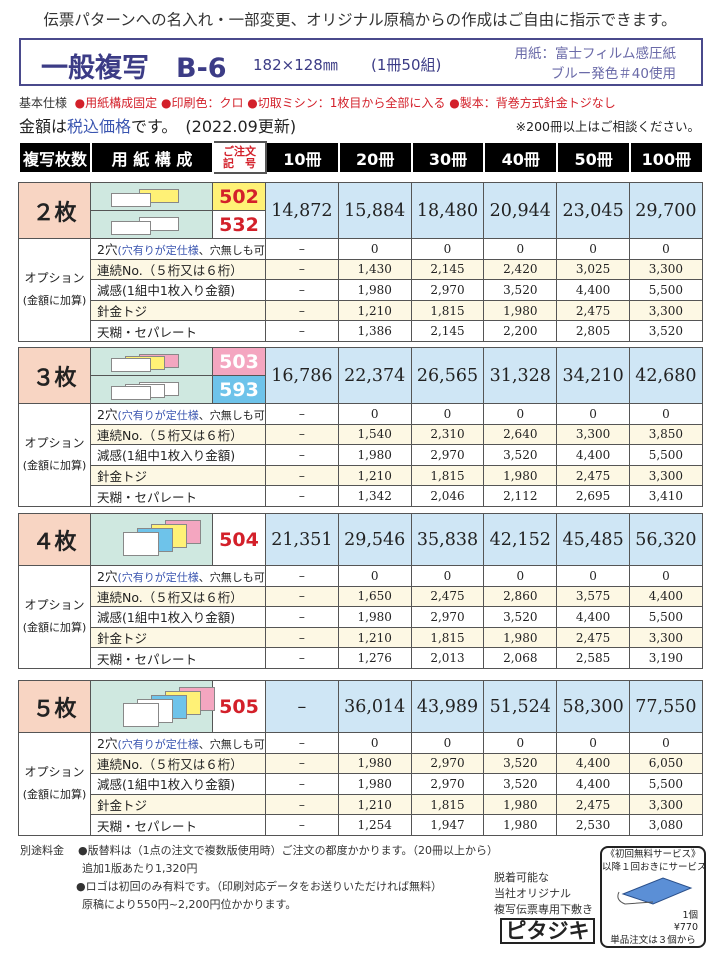  Describe the element at coordinates (374, 539) in the screenshot. I see `base-price: 29,546` at that location.